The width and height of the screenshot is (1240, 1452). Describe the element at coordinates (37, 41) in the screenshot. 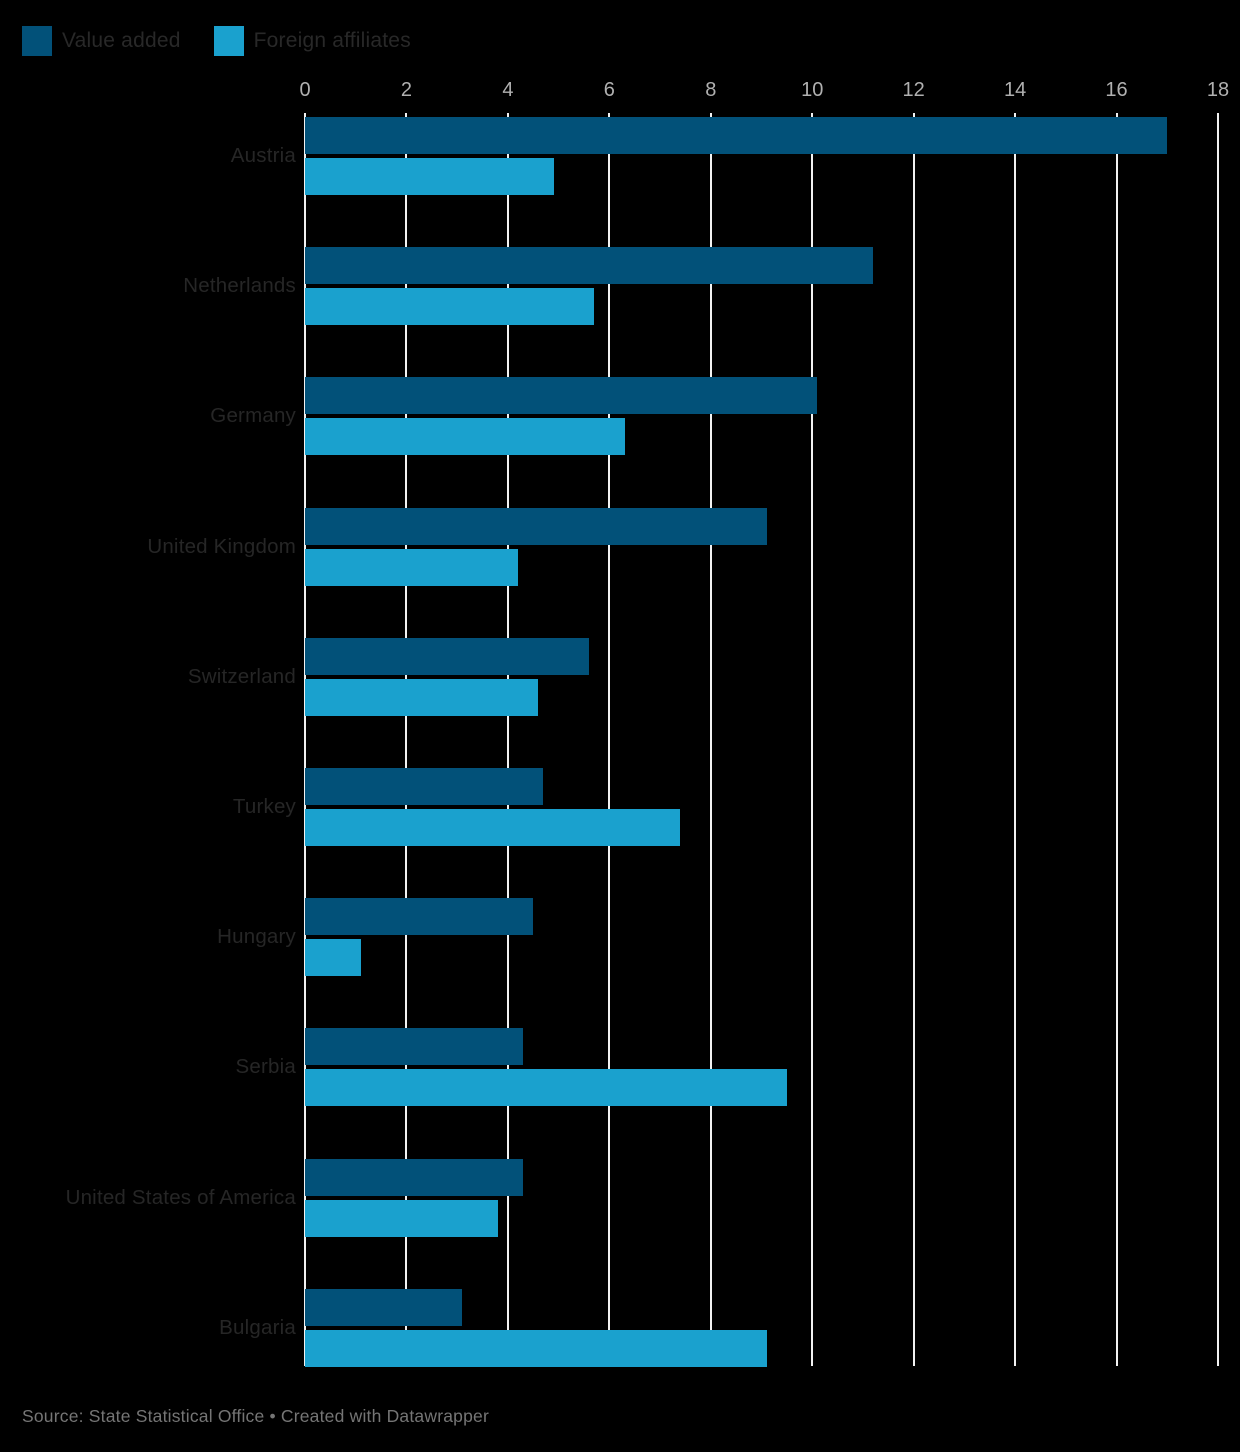

I see `legend-swatch-value-added` at that location.